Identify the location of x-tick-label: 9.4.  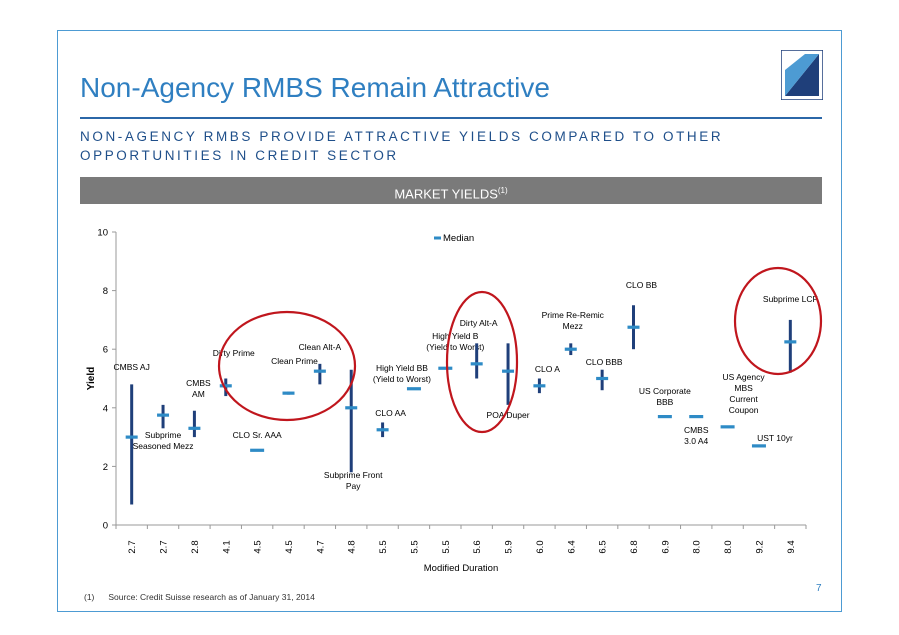
(791, 546).